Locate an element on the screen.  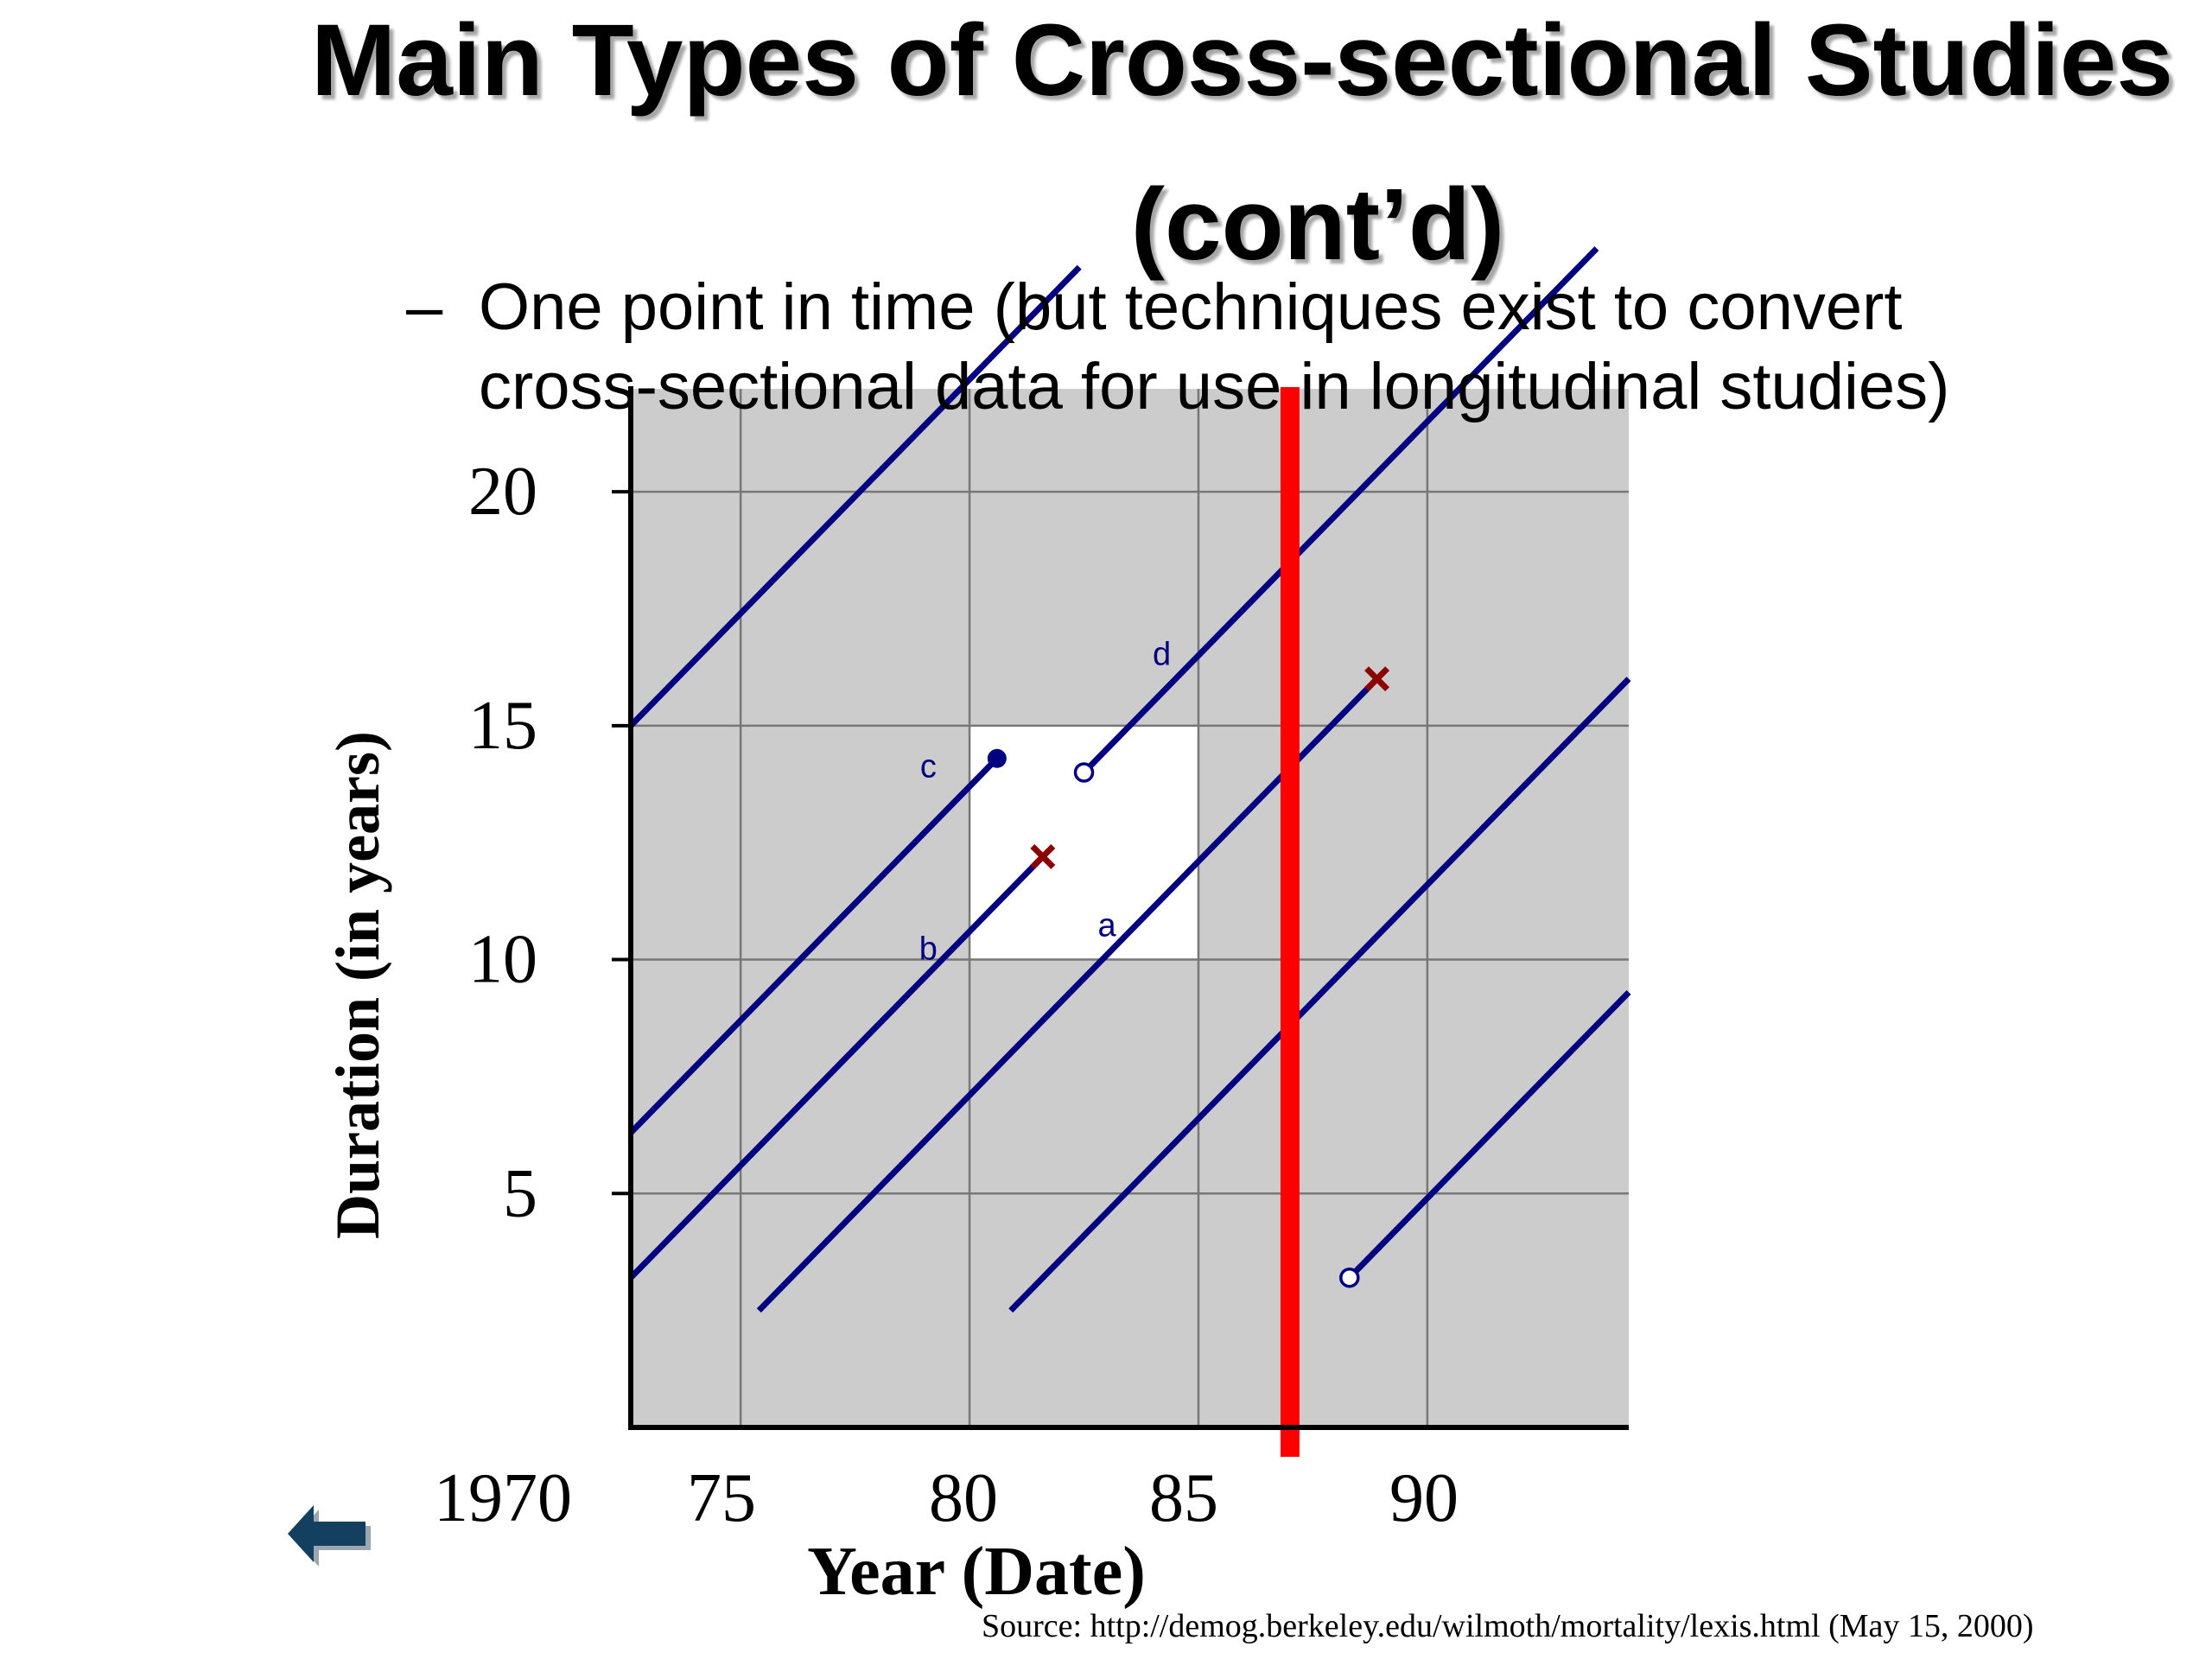
slide-title-line1: Main Types of Cross-sectional Studies is located at coordinates (1242, 61).